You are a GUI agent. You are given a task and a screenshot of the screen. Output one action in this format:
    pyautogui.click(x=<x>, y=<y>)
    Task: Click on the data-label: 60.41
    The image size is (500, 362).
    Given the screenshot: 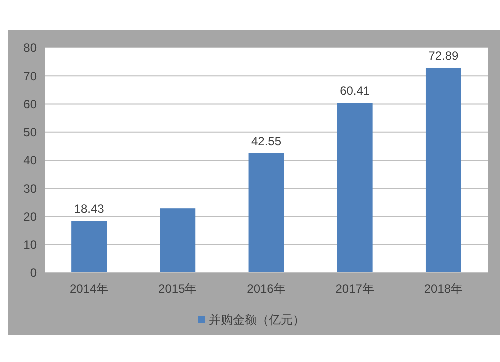 What is the action you would take?
    pyautogui.click(x=355, y=91)
    